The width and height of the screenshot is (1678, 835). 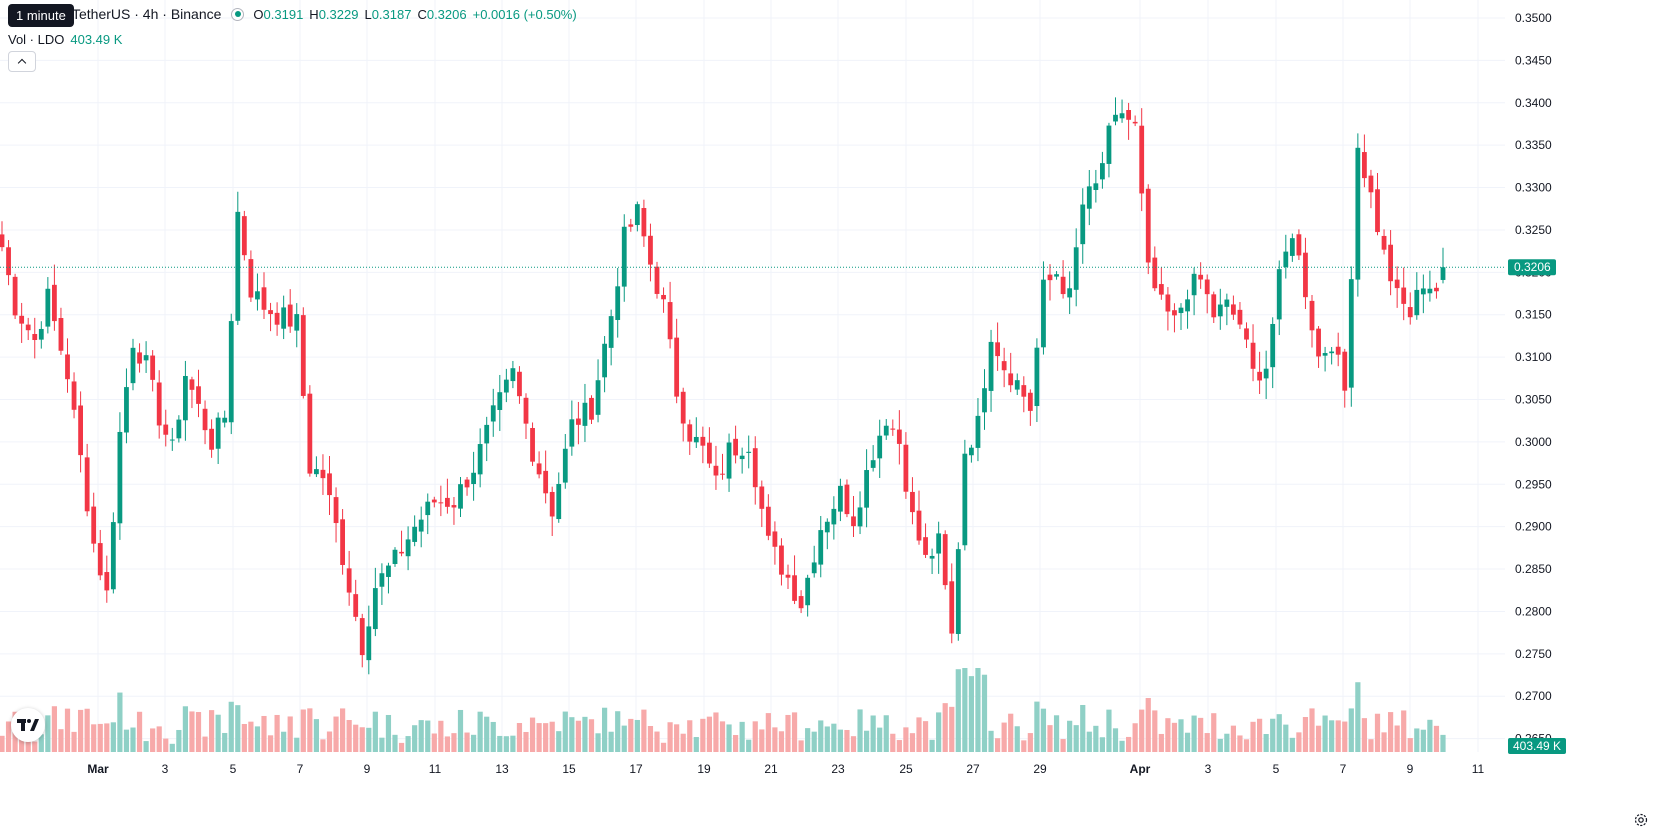 What do you see at coordinates (22, 61) in the screenshot?
I see `collapse-legend-button` at bounding box center [22, 61].